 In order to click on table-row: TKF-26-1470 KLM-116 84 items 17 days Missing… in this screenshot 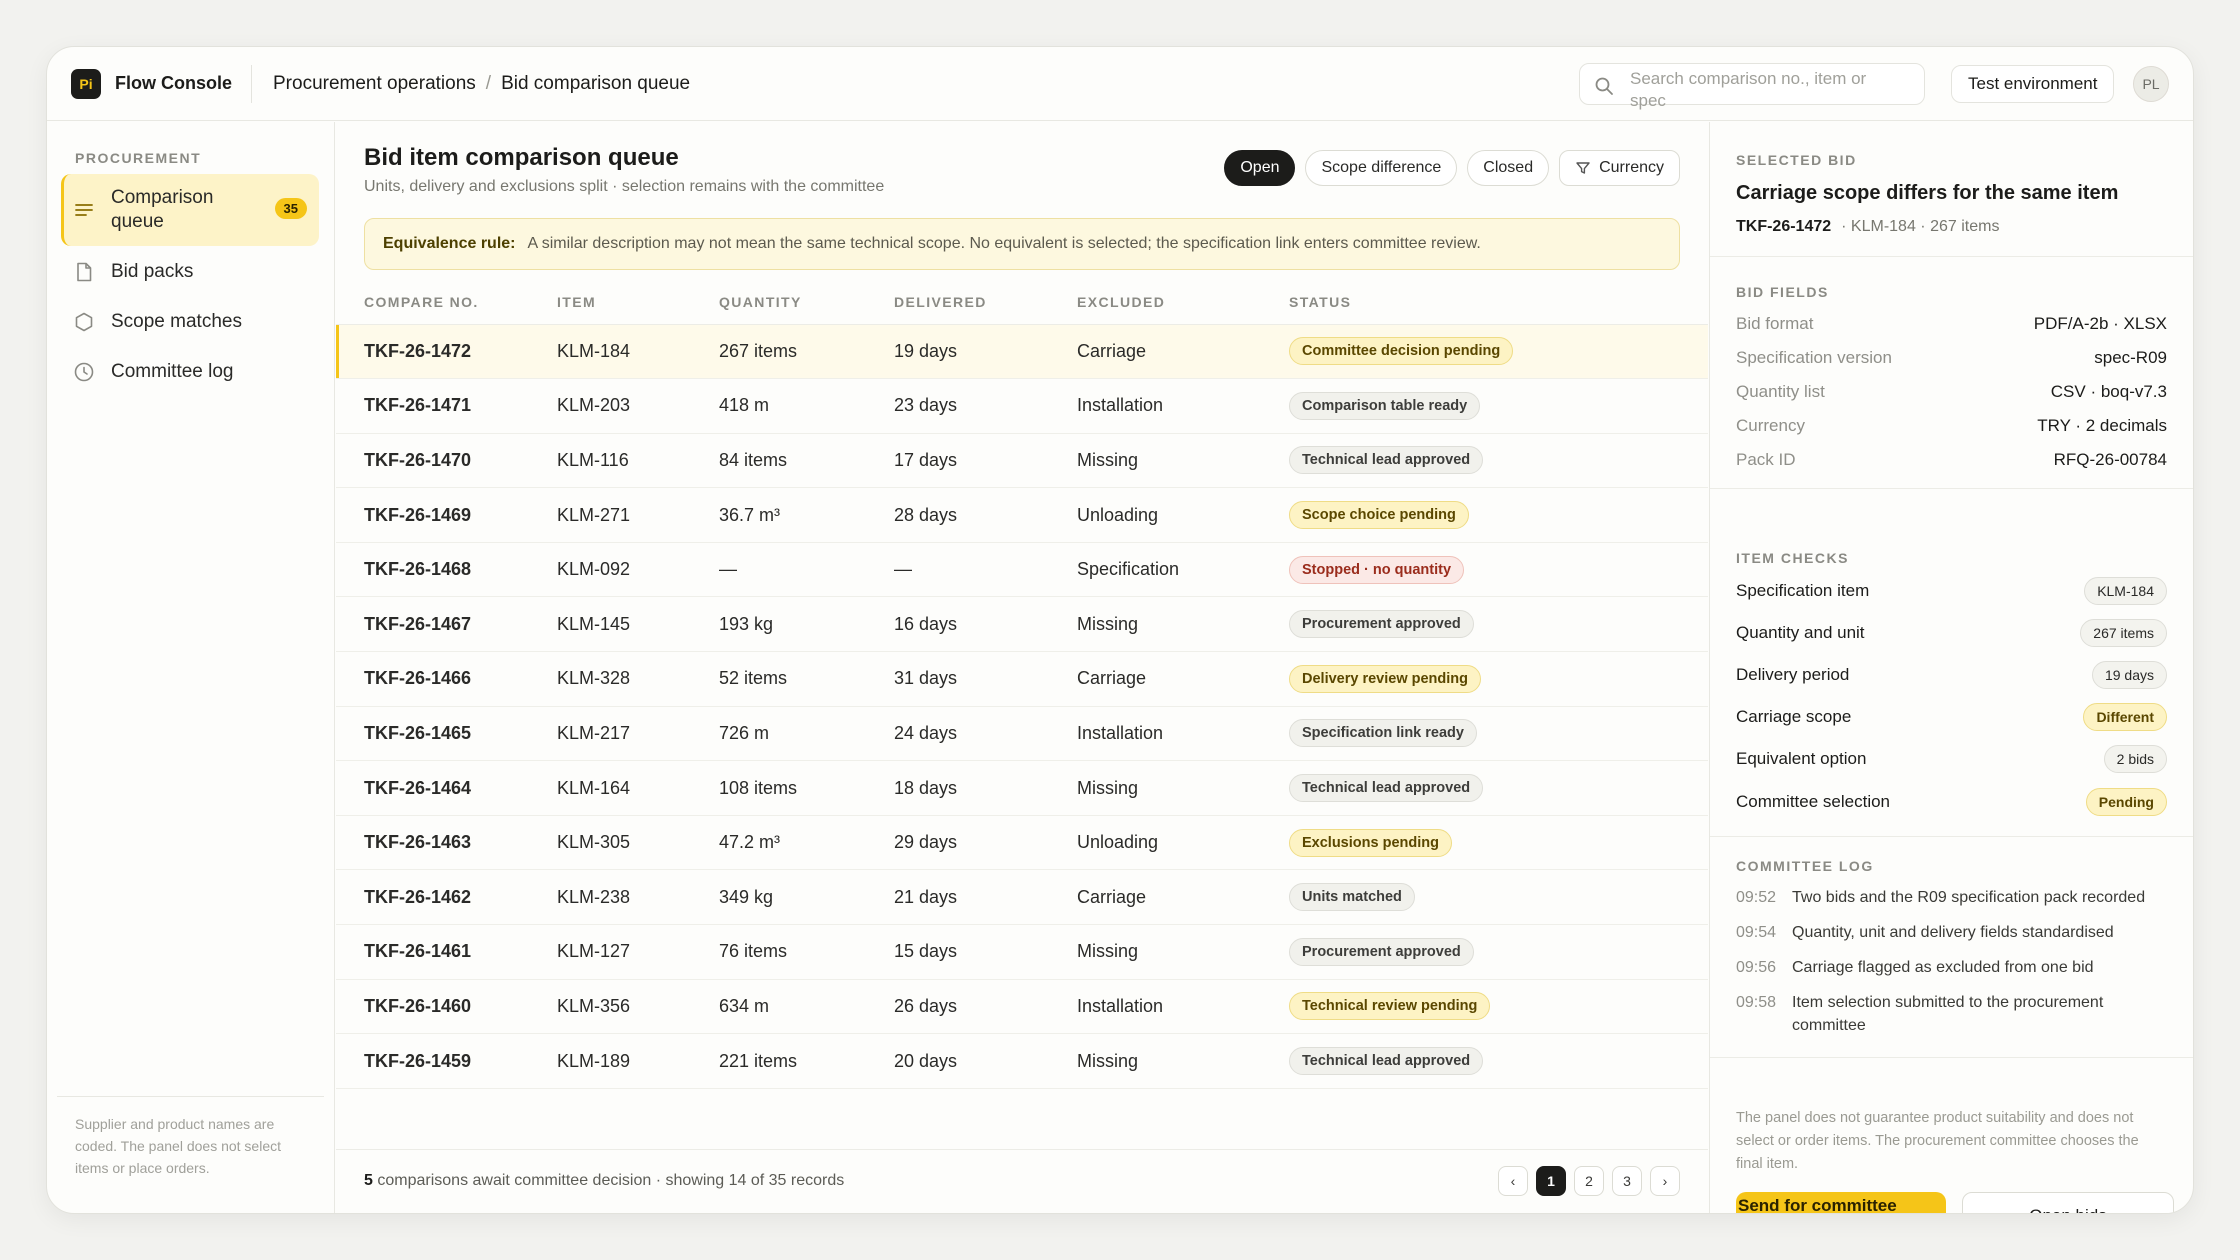, I will do `click(1022, 461)`.